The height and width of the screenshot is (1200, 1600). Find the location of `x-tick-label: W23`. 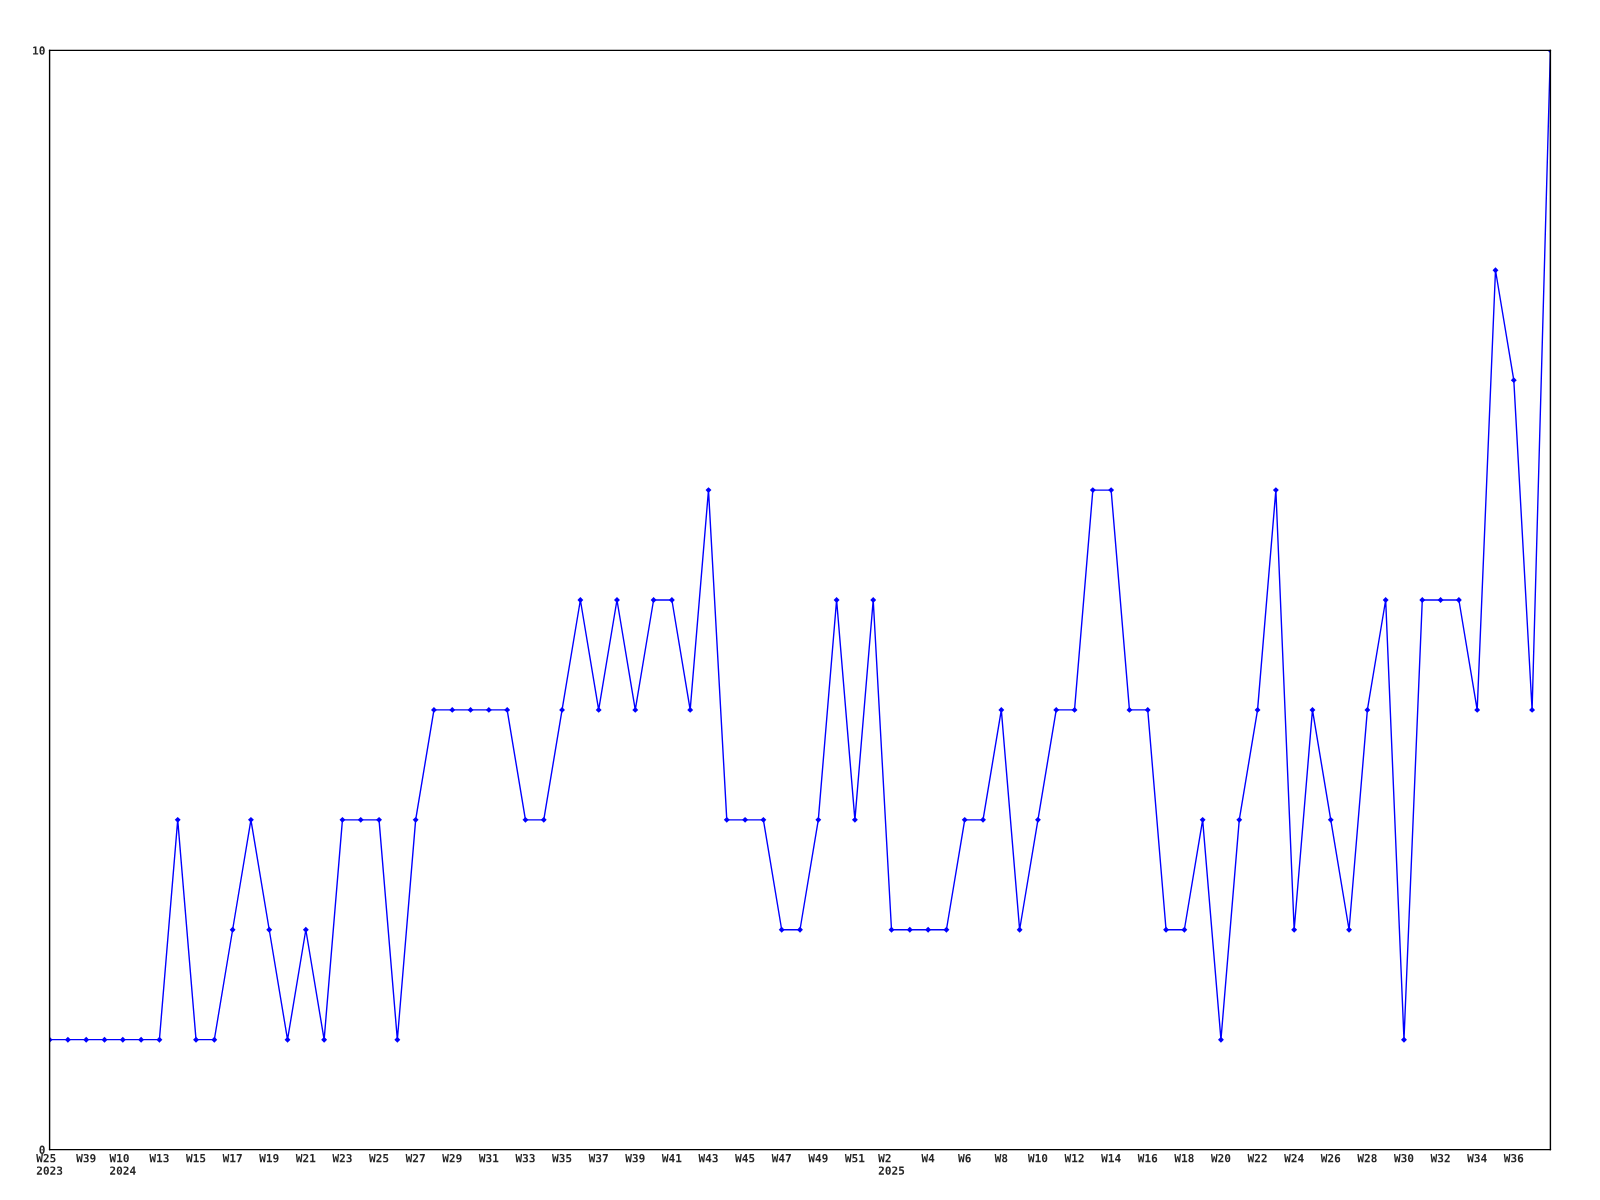

x-tick-label: W23 is located at coordinates (342, 1158).